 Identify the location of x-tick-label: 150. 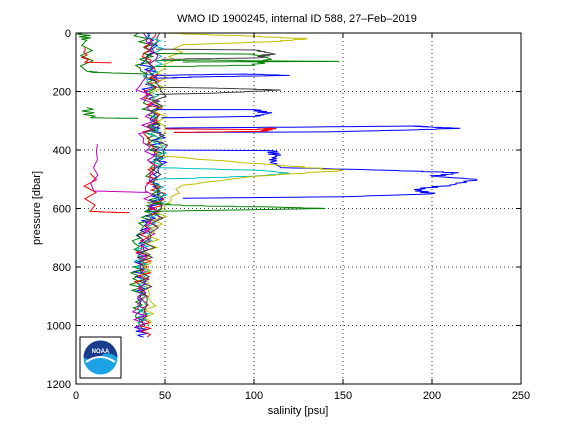
(343, 396).